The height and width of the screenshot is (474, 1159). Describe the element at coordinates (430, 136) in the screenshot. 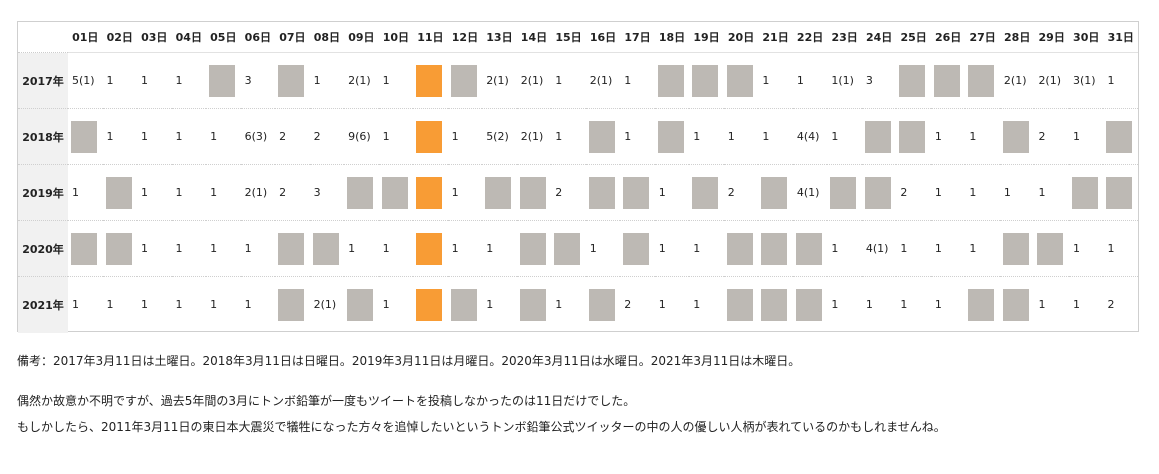

I see `no-tweet-highlight-cell` at that location.